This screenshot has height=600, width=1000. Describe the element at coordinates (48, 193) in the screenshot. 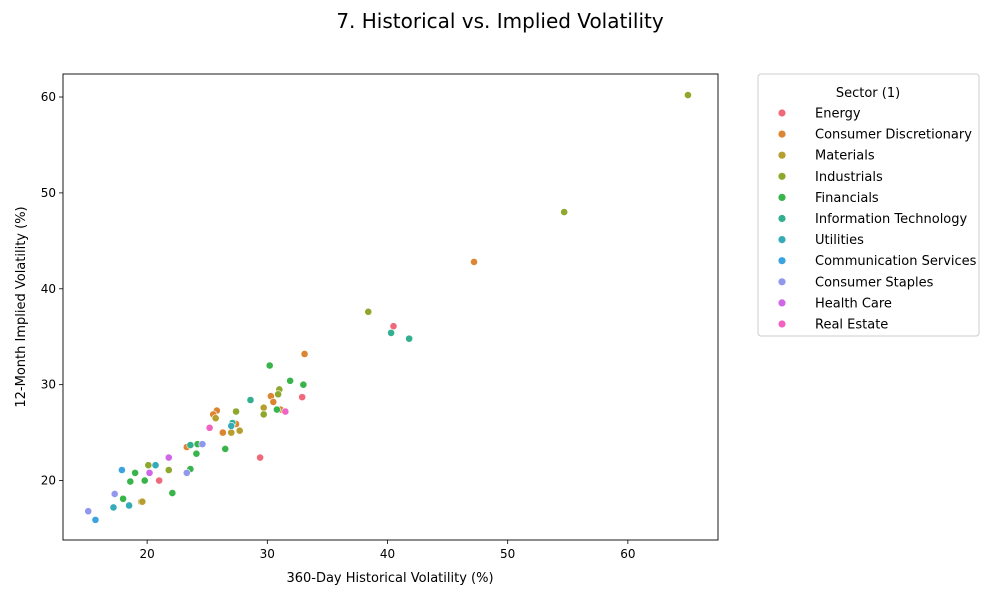

I see `y-tick-label: 50` at that location.